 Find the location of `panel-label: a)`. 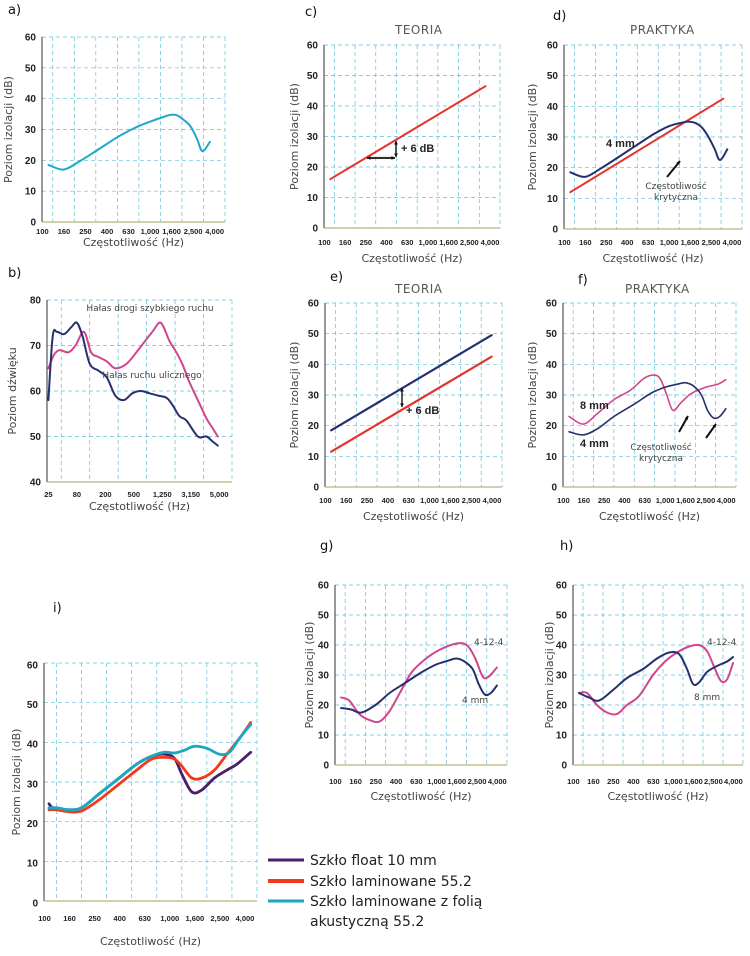

panel-label: a) is located at coordinates (14, 10).